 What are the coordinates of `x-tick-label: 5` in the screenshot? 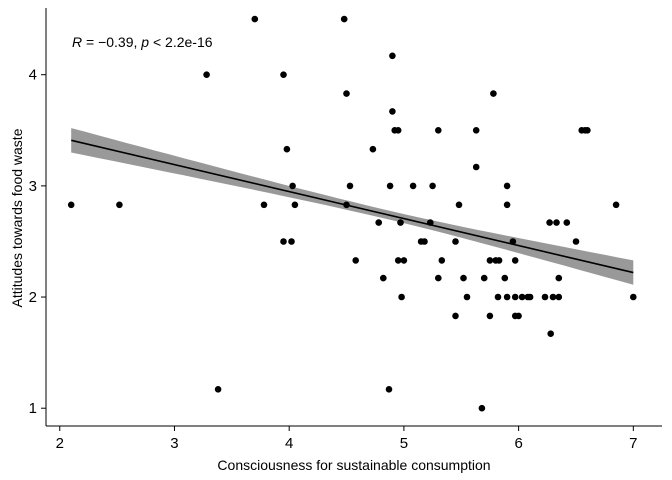 It's located at (404, 443).